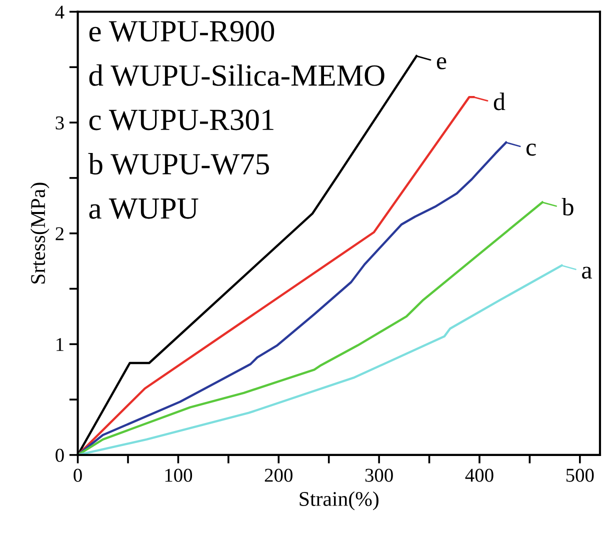  What do you see at coordinates (60, 455) in the screenshot?
I see `y-tick-label: 0` at bounding box center [60, 455].